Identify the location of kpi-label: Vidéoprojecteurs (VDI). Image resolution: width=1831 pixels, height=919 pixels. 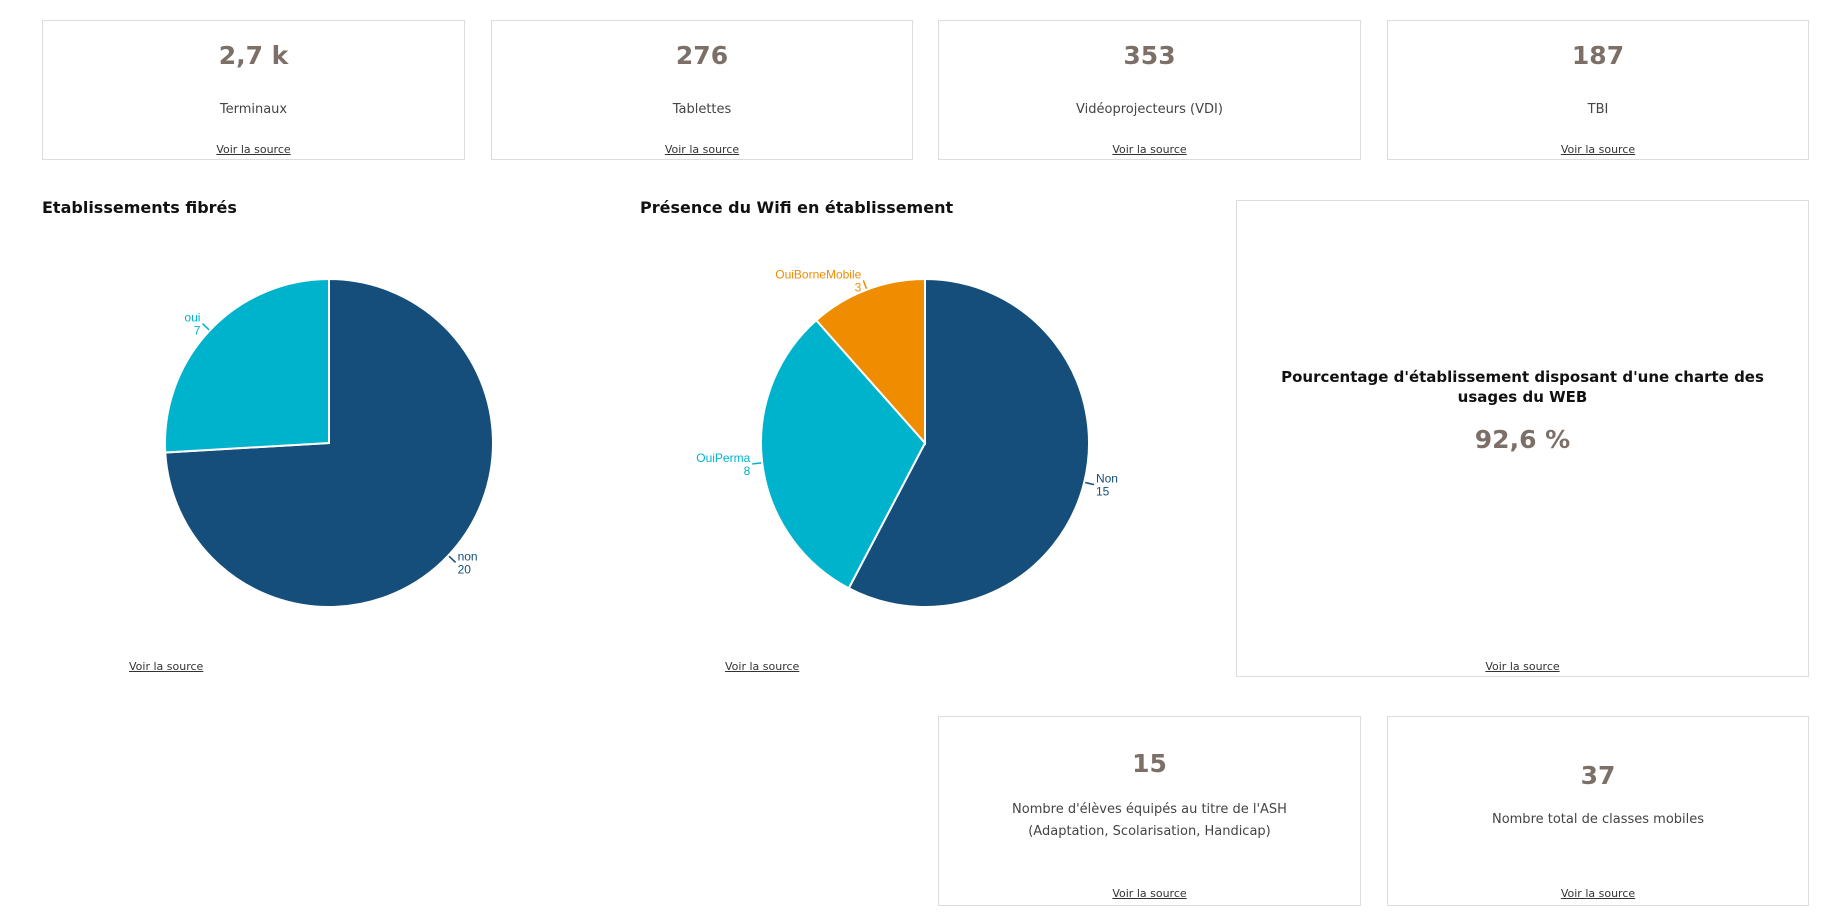
(1149, 109).